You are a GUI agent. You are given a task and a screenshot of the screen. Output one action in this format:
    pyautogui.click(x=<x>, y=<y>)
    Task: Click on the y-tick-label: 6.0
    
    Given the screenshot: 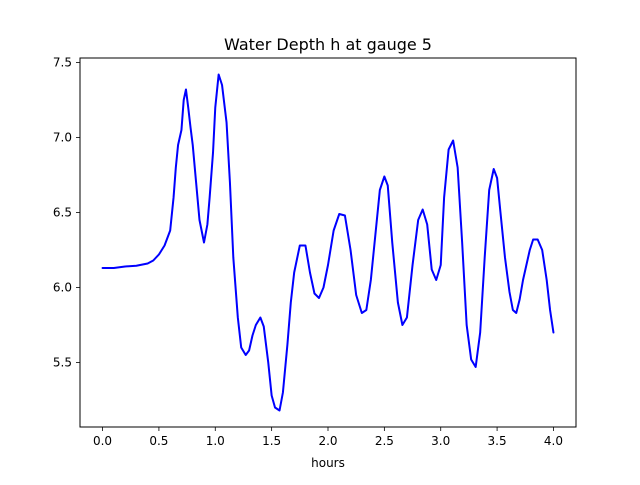 What is the action you would take?
    pyautogui.click(x=62, y=288)
    